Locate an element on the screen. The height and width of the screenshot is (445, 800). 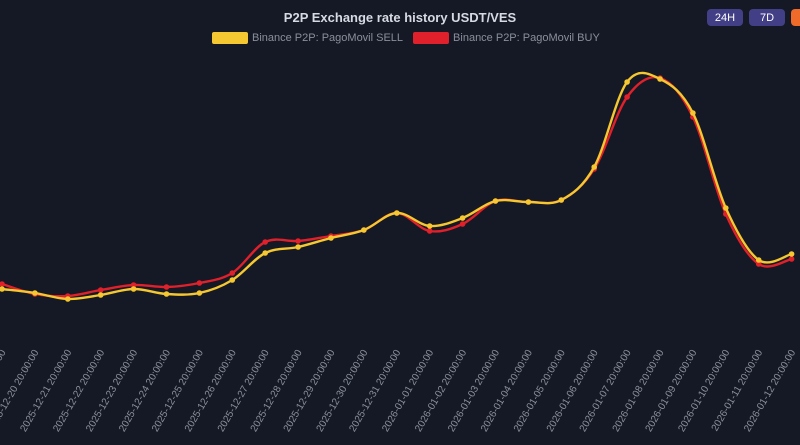
x-tick-label: 2025-12-21 20:00:00 is located at coordinates (46, 391).